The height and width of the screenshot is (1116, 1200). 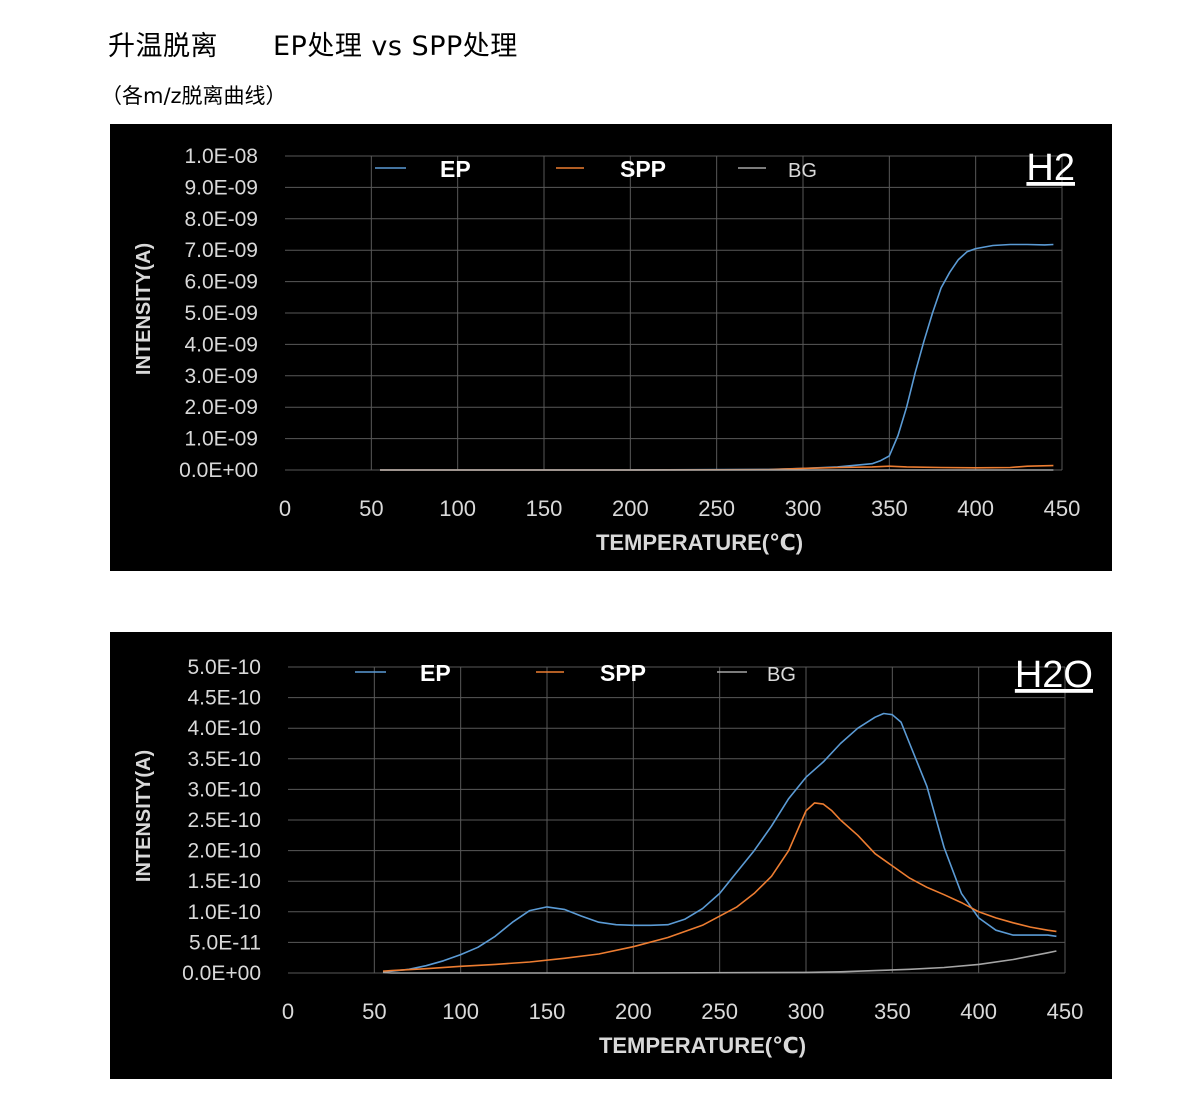 What do you see at coordinates (1050, 168) in the screenshot?
I see `chart-title: H2` at bounding box center [1050, 168].